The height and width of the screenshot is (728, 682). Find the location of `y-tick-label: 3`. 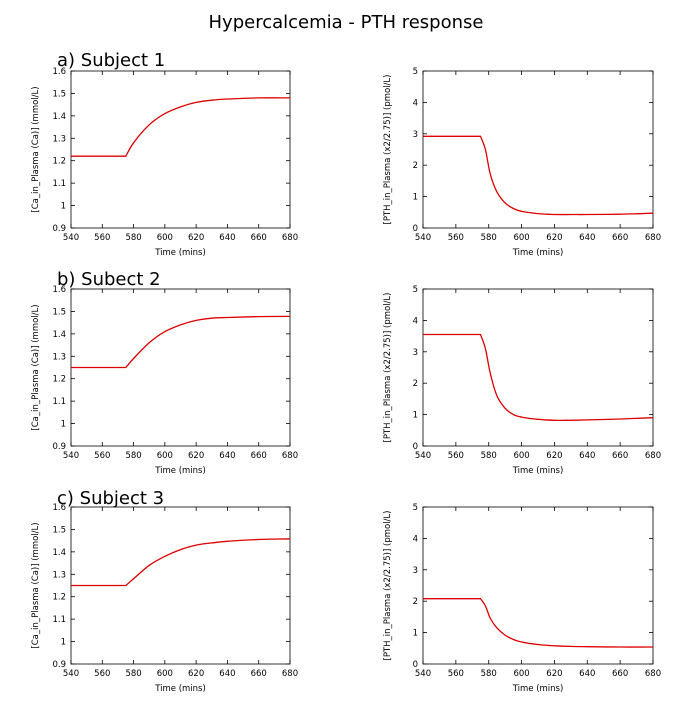

y-tick-label: 3 is located at coordinates (415, 135).